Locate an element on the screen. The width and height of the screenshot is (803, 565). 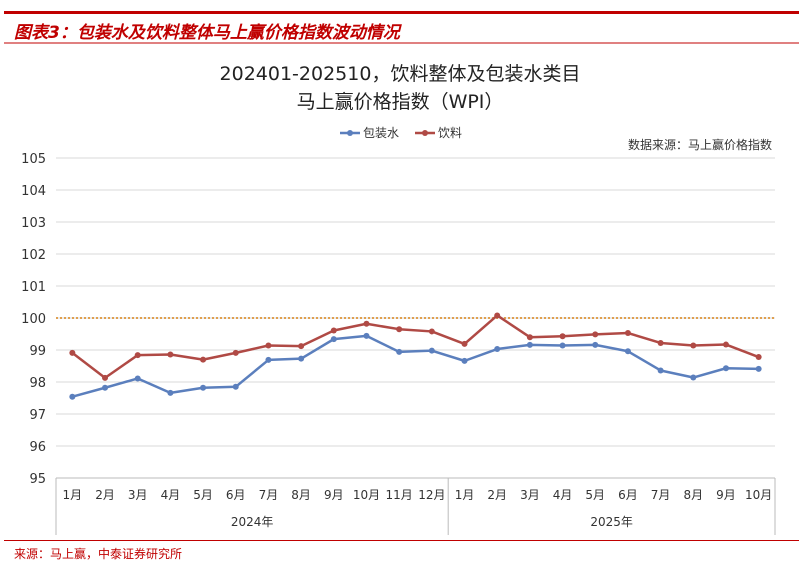
y-tick-label: 96 is located at coordinates (37, 447).